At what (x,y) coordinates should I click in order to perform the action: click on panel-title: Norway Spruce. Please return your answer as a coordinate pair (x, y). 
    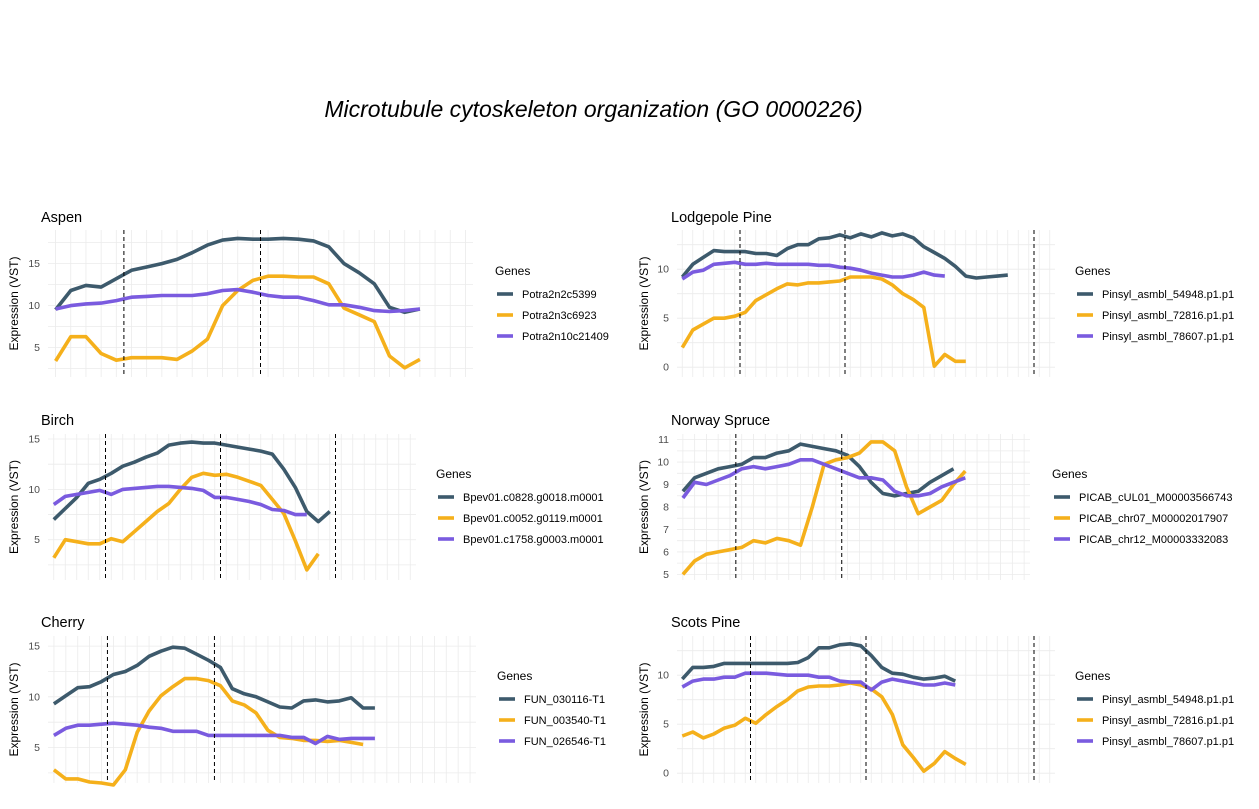
    Looking at the image, I should click on (720, 421).